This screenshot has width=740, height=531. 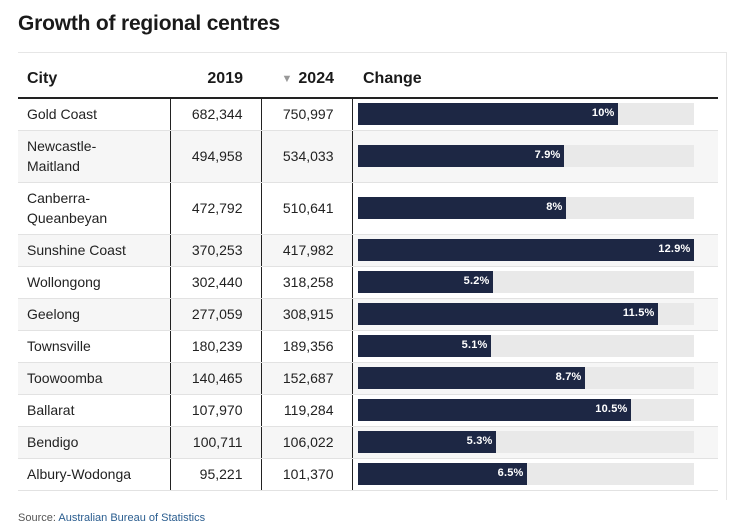 What do you see at coordinates (215, 378) in the screenshot?
I see `cell-2019: 140,465` at bounding box center [215, 378].